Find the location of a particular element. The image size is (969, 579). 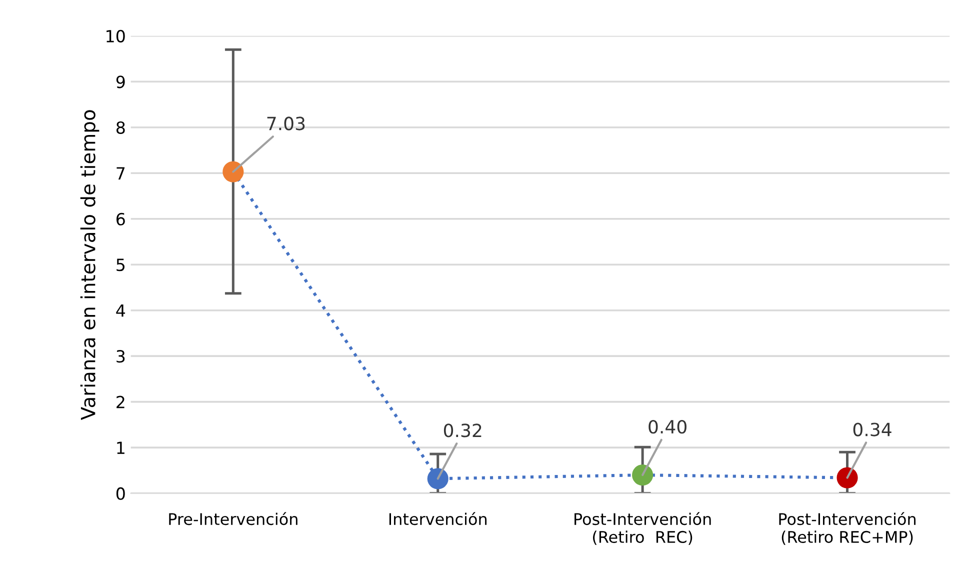

y-tick-label: 10 is located at coordinates (115, 36).